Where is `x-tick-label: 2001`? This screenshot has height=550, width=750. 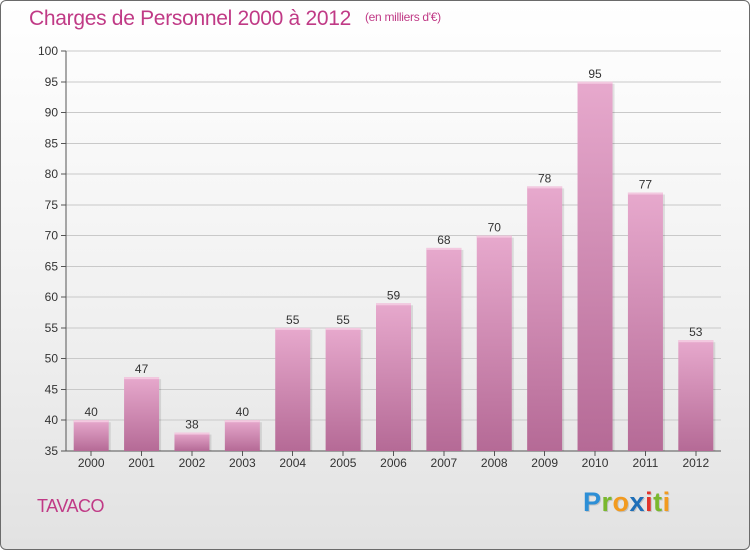
x-tick-label: 2001 is located at coordinates (141, 463).